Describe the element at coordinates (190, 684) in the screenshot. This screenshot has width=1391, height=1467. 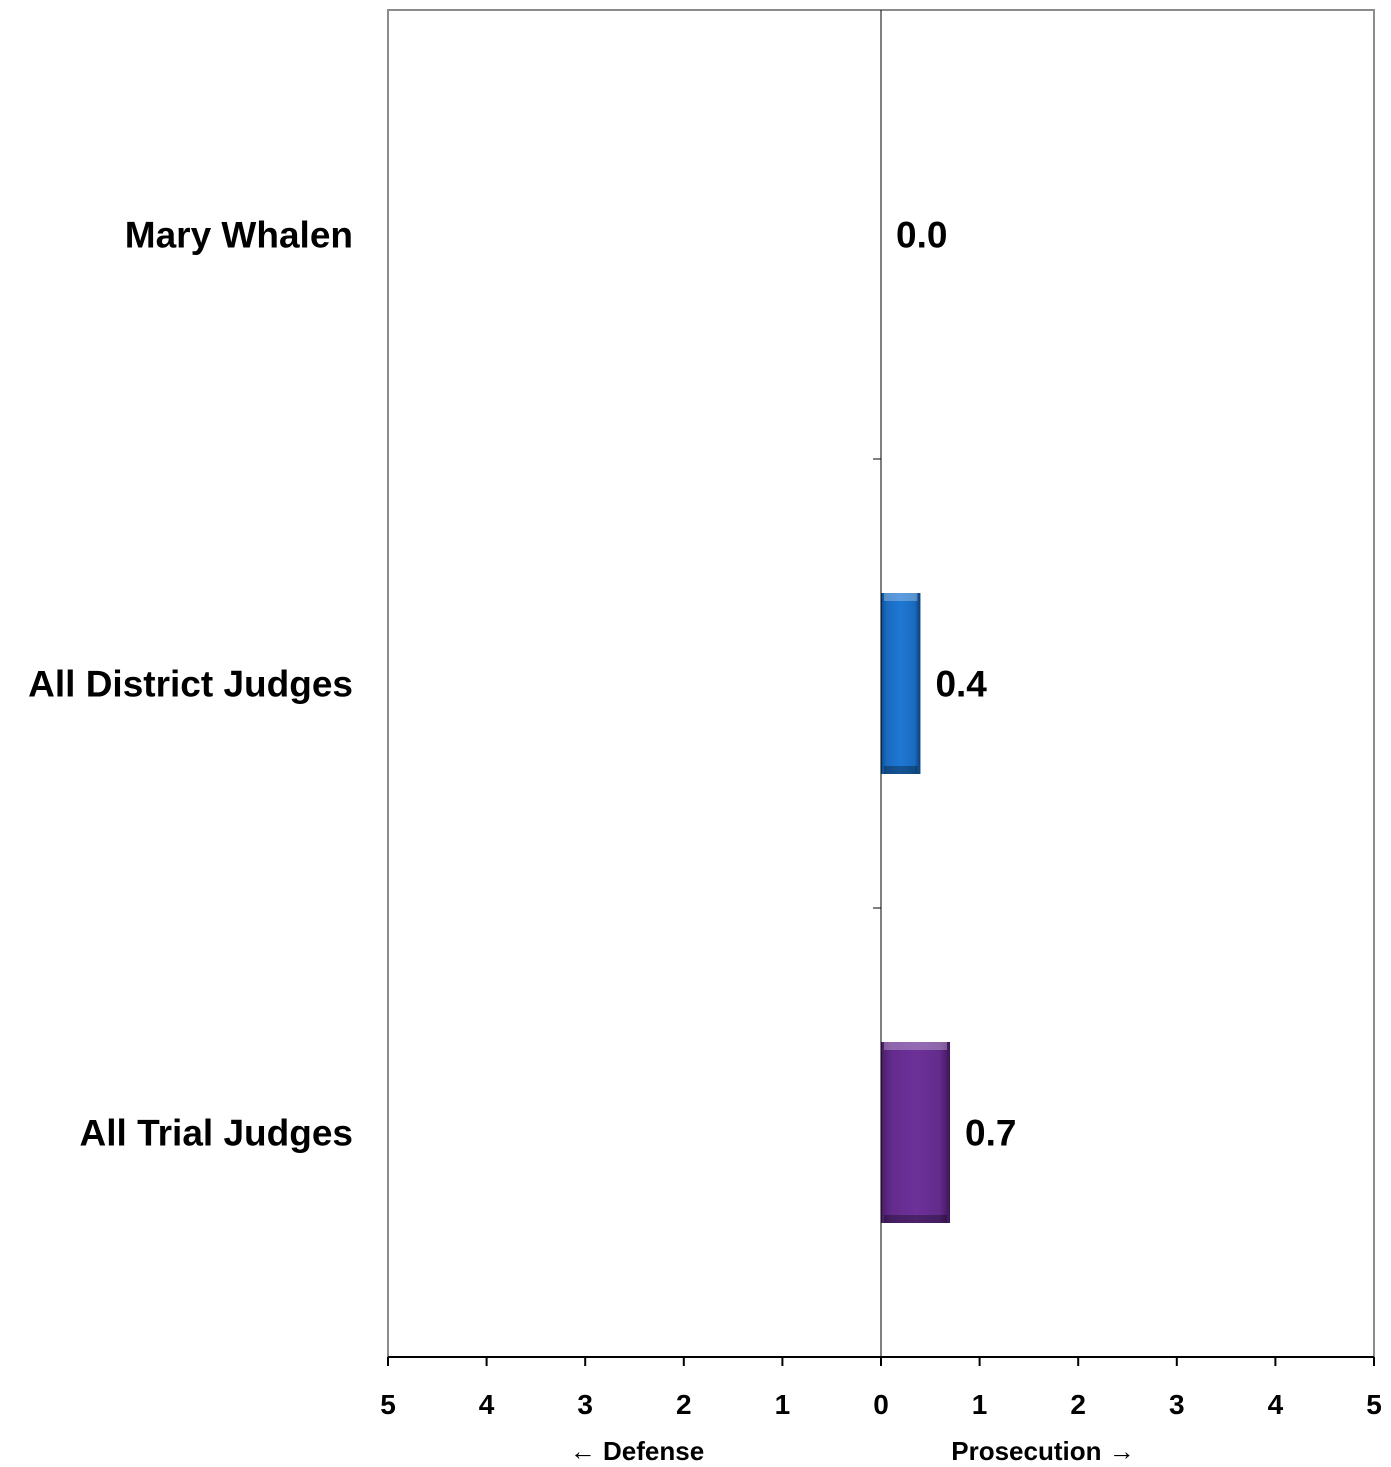
I see `category-label: All District Judges` at that location.